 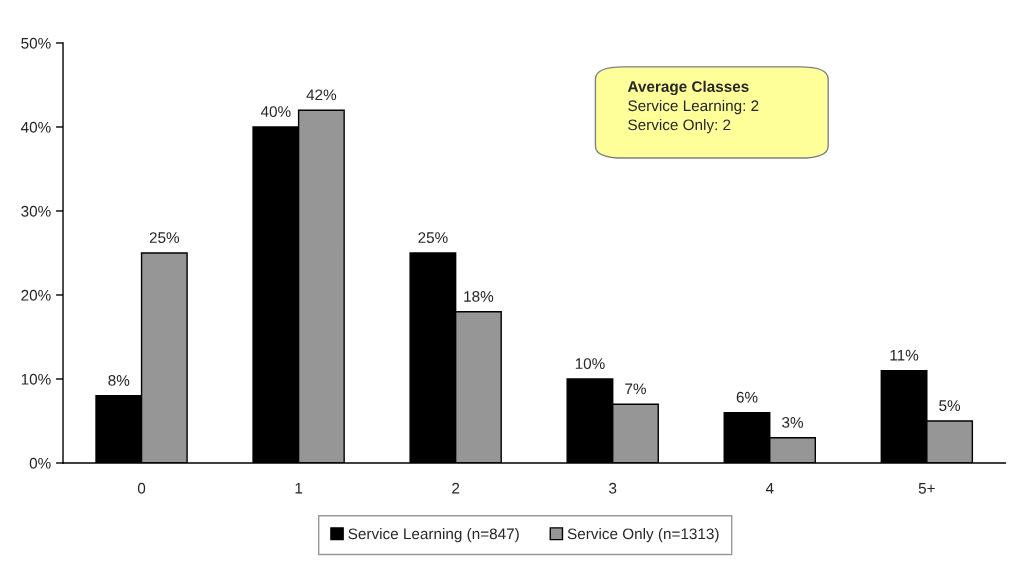 I want to click on x-tick-label: 5+, so click(x=926, y=488).